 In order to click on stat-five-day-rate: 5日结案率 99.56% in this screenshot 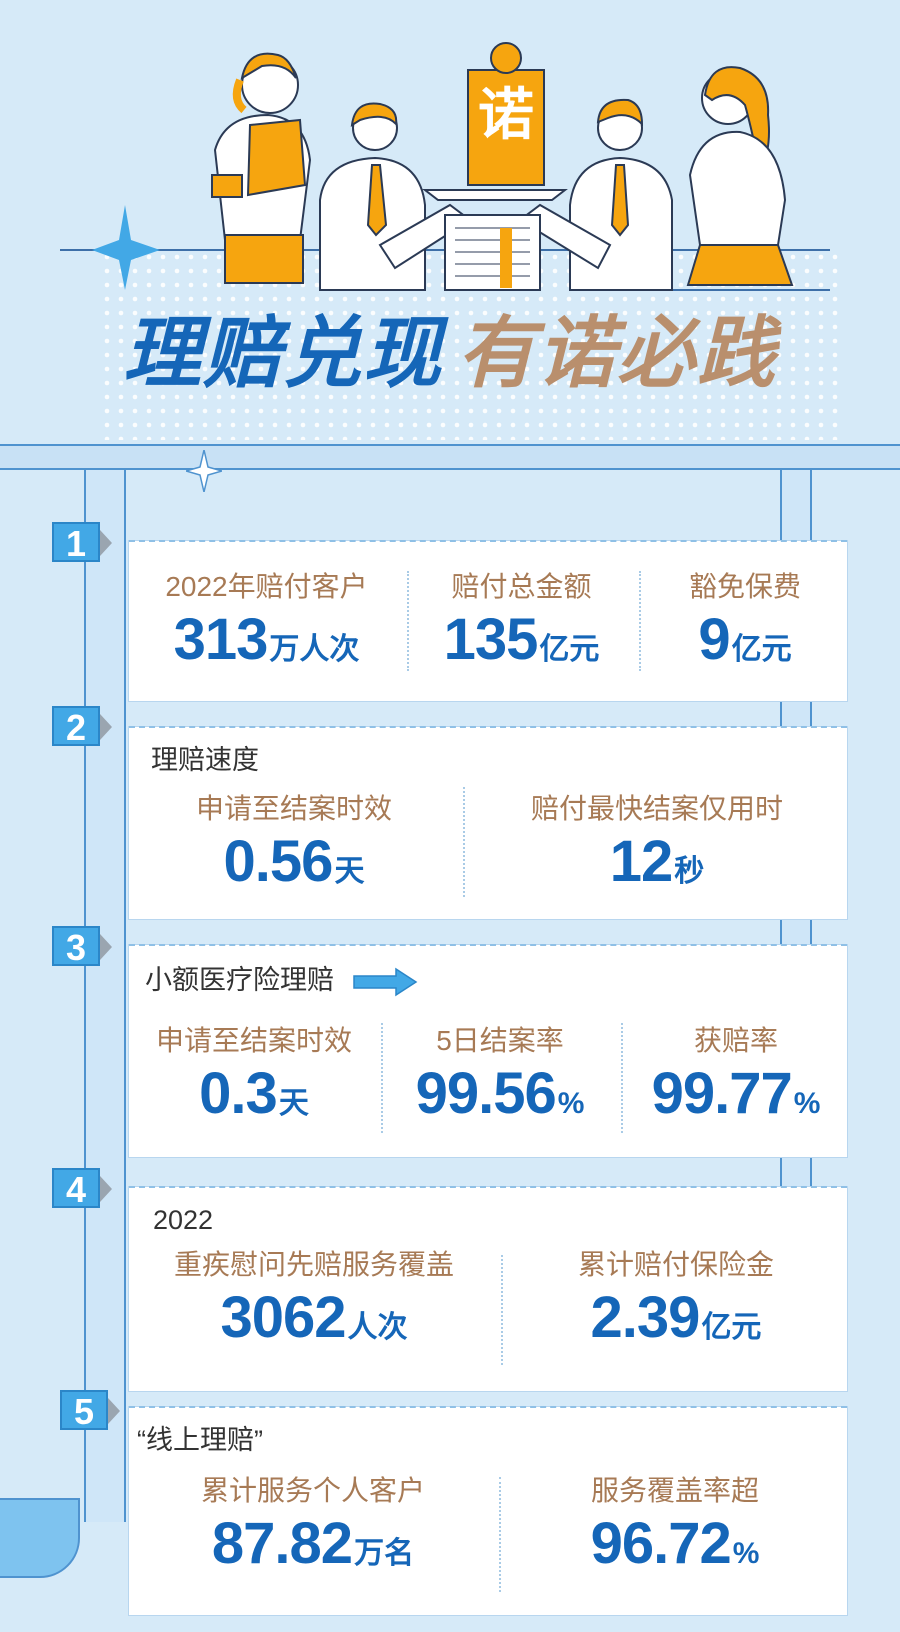, I will do `click(500, 1075)`.